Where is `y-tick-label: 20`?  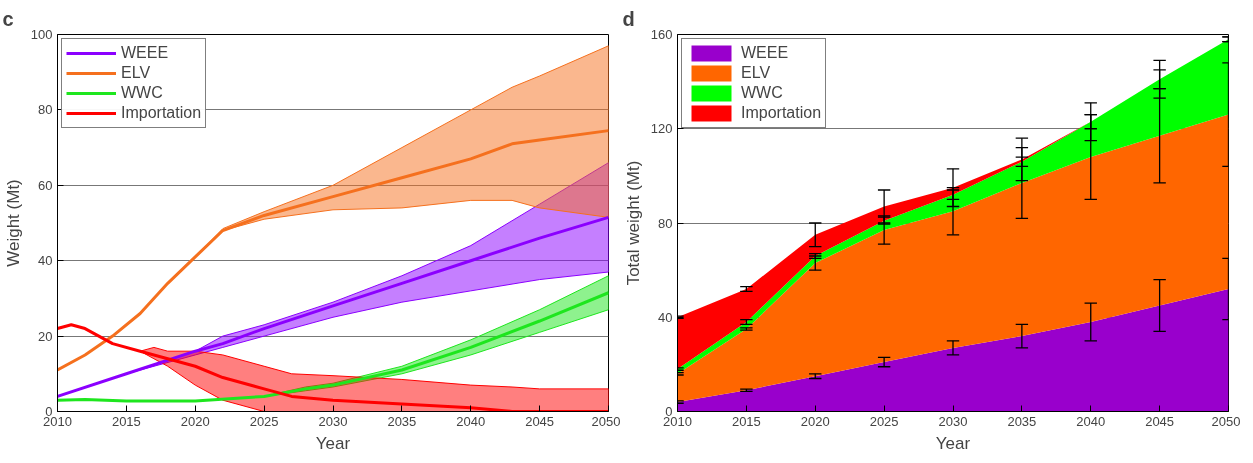 y-tick-label: 20 is located at coordinates (45, 336).